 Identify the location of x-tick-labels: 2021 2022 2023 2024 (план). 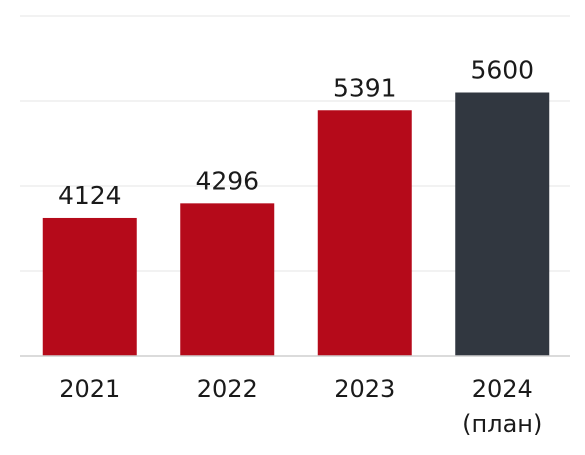
(300, 406).